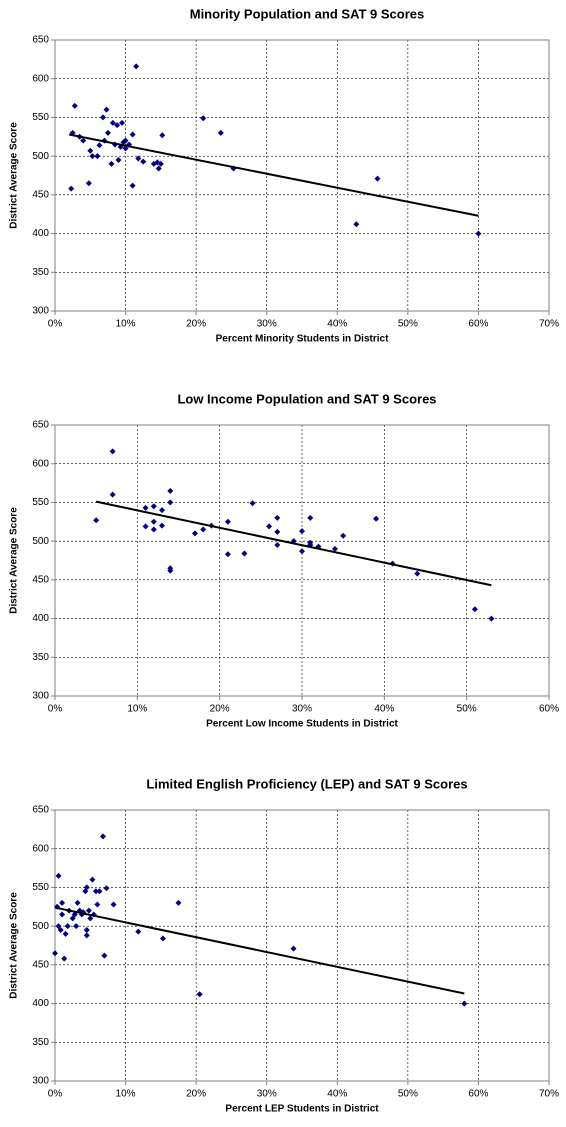  I want to click on y-tick-label: 650, so click(40, 810).